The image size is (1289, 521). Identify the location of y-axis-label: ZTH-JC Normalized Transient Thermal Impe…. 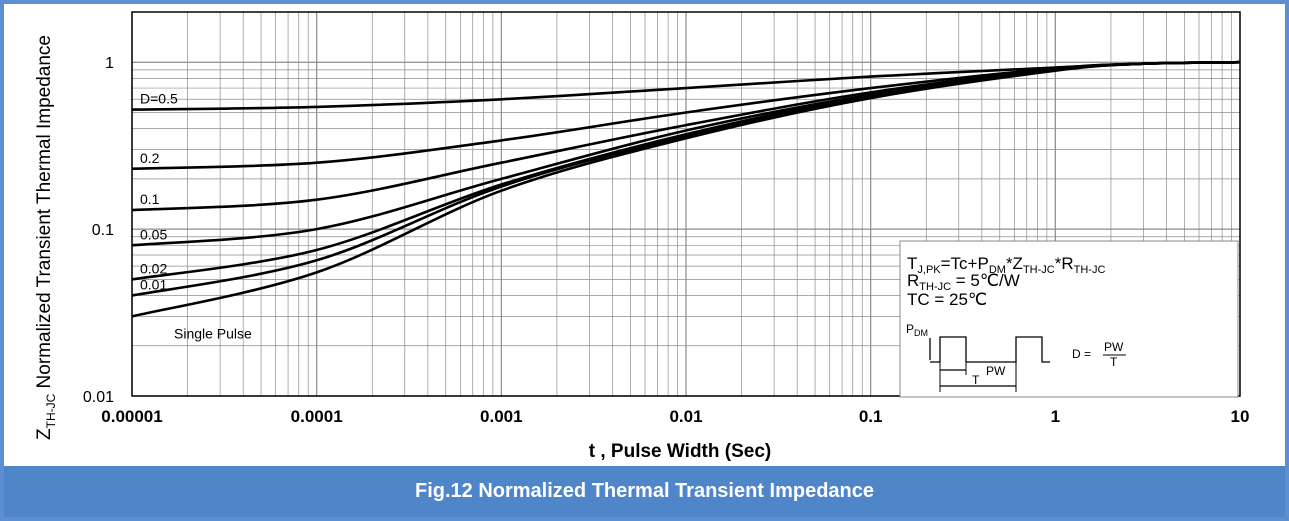
(46, 237).